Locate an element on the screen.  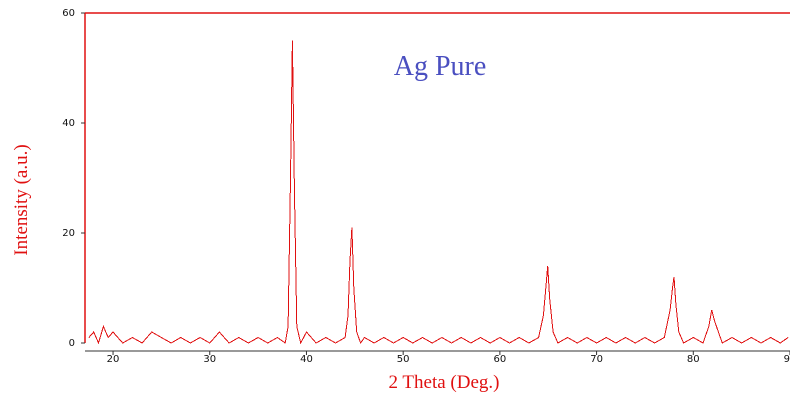
x-tick-label: 50 is located at coordinates (403, 359).